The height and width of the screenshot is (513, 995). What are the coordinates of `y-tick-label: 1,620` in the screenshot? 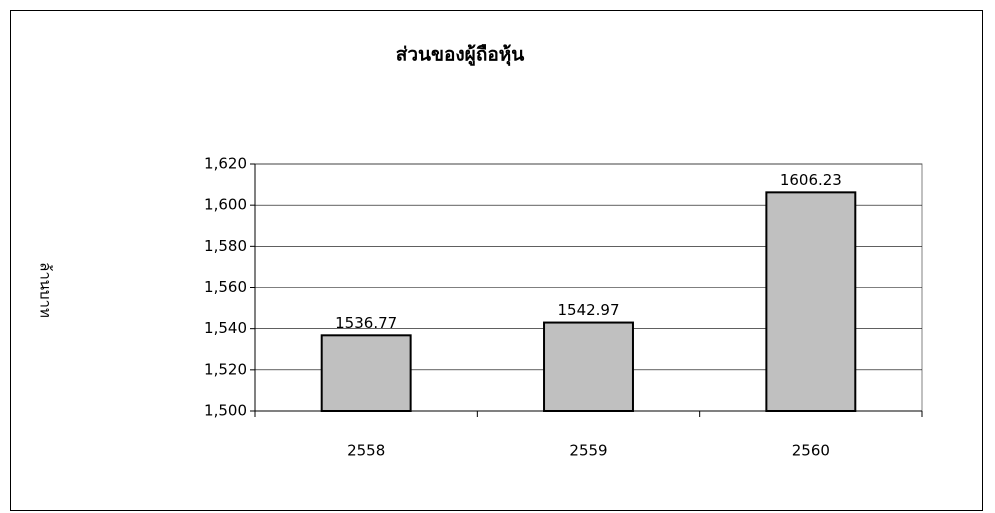 It's located at (225, 164).